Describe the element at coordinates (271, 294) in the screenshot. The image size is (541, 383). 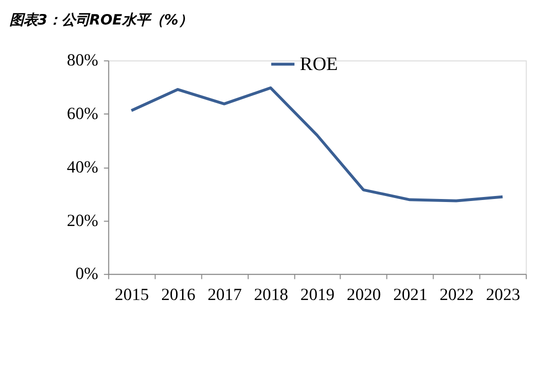
I see `x-tick-label: 2018` at that location.